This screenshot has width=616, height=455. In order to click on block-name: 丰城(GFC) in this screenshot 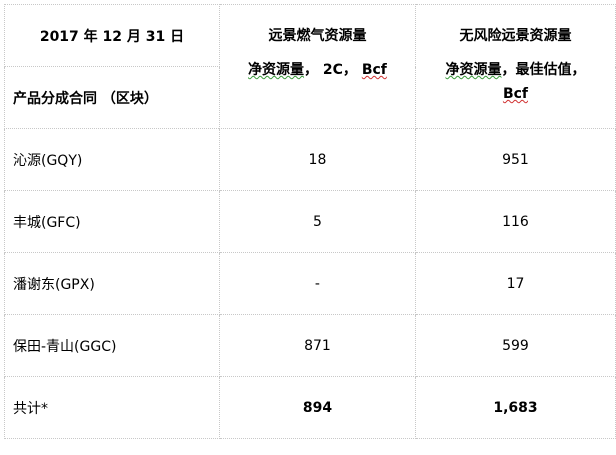, I will do `click(112, 221)`.